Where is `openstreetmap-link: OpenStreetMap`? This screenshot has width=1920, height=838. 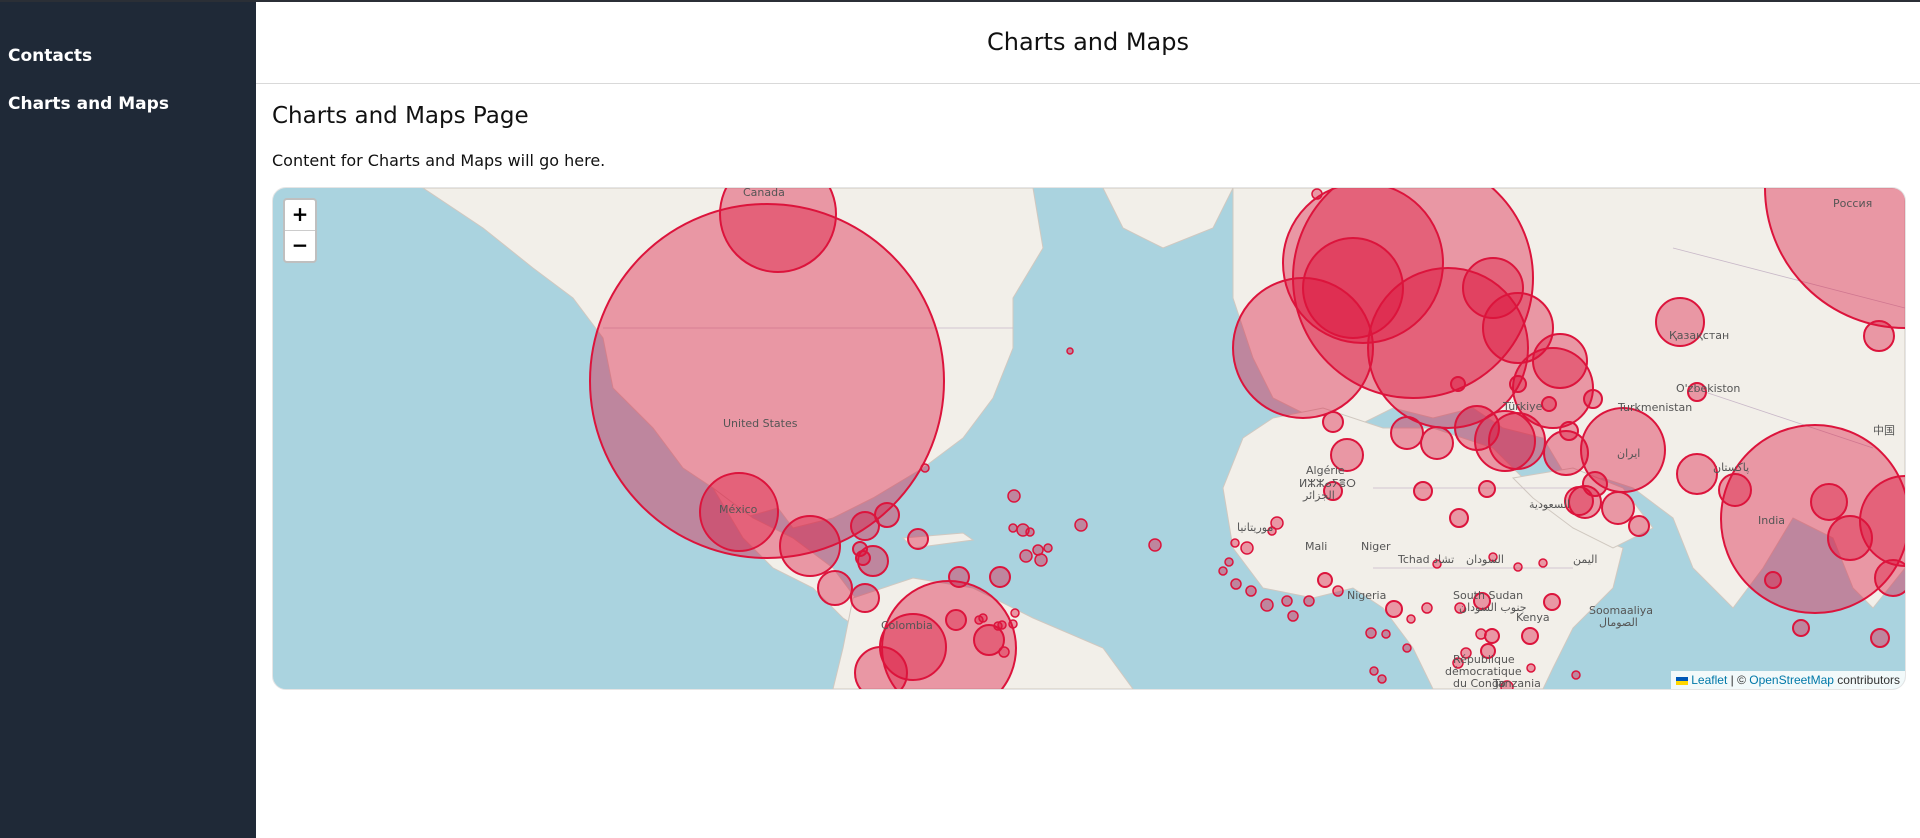
openstreetmap-link: OpenStreetMap is located at coordinates (1791, 680).